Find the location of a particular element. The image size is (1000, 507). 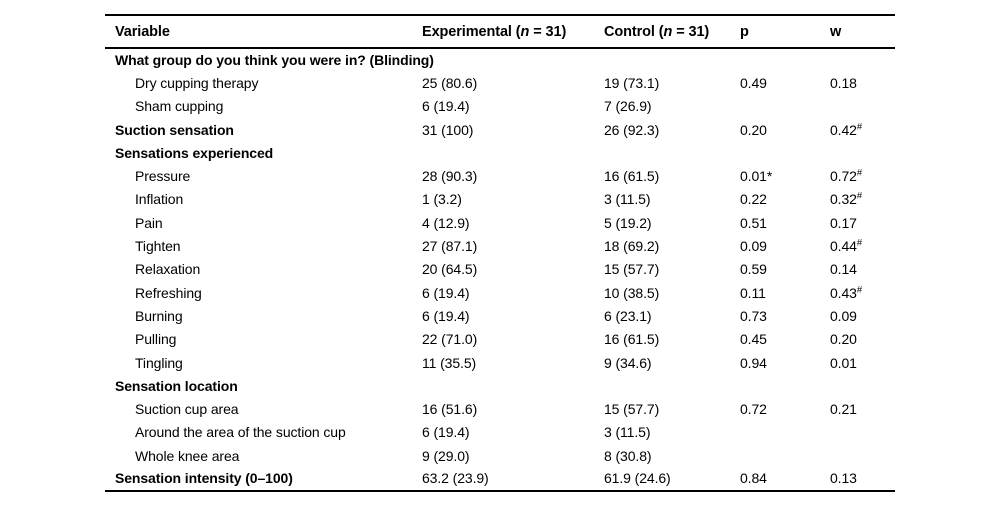

w-value: 0.32# is located at coordinates (846, 199).